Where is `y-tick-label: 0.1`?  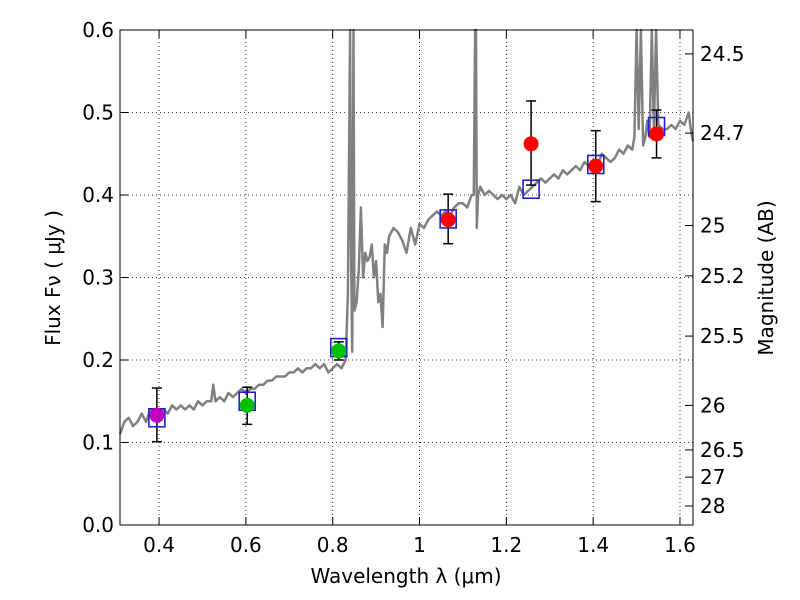 y-tick-label: 0.1 is located at coordinates (98, 443).